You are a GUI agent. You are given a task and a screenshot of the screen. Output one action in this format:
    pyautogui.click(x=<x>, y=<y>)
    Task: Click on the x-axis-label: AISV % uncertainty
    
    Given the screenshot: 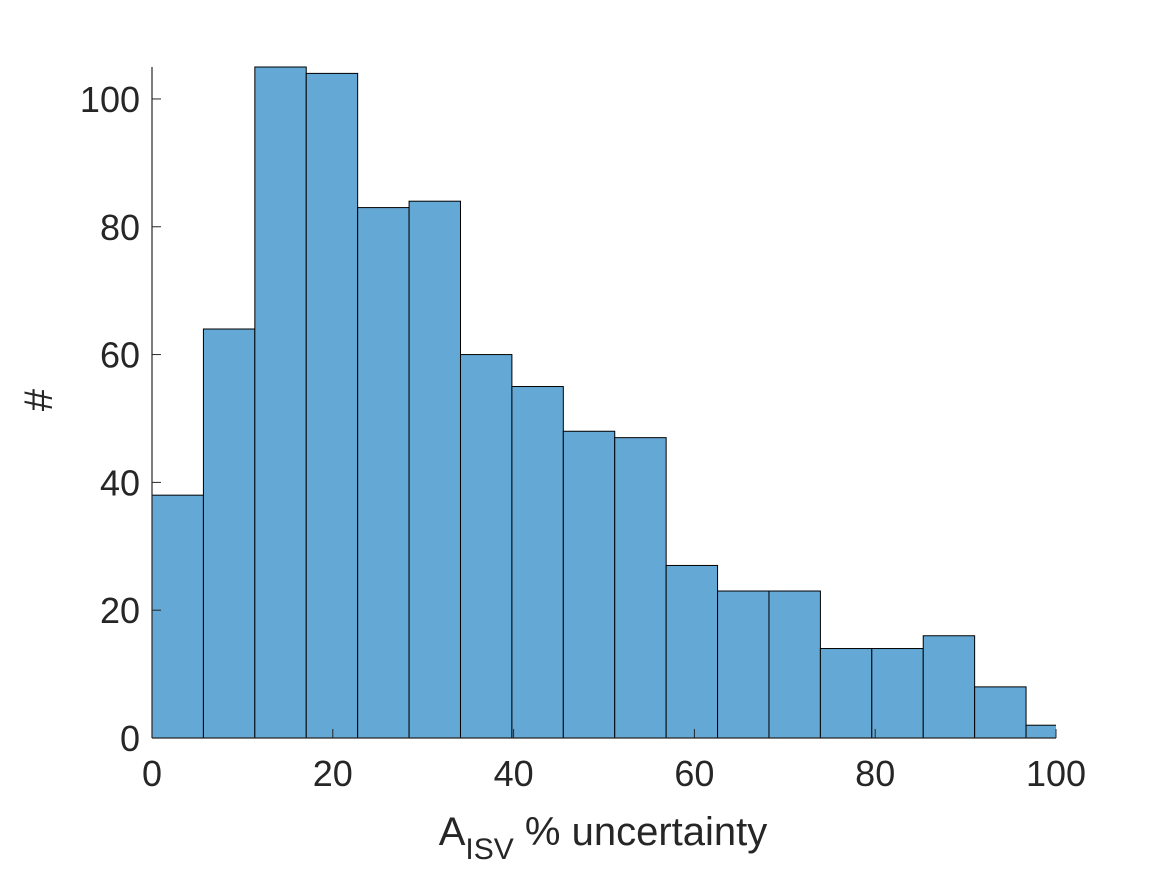 What is the action you would take?
    pyautogui.click(x=603, y=838)
    